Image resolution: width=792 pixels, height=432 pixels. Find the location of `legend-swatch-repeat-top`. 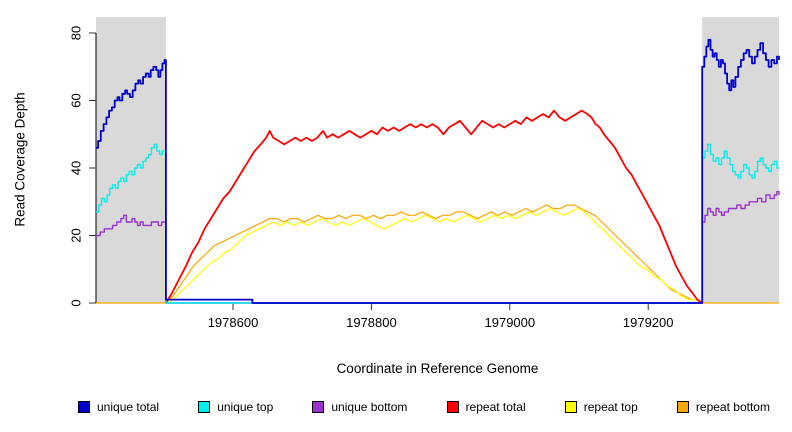

legend-swatch-repeat-top is located at coordinates (570, 407).